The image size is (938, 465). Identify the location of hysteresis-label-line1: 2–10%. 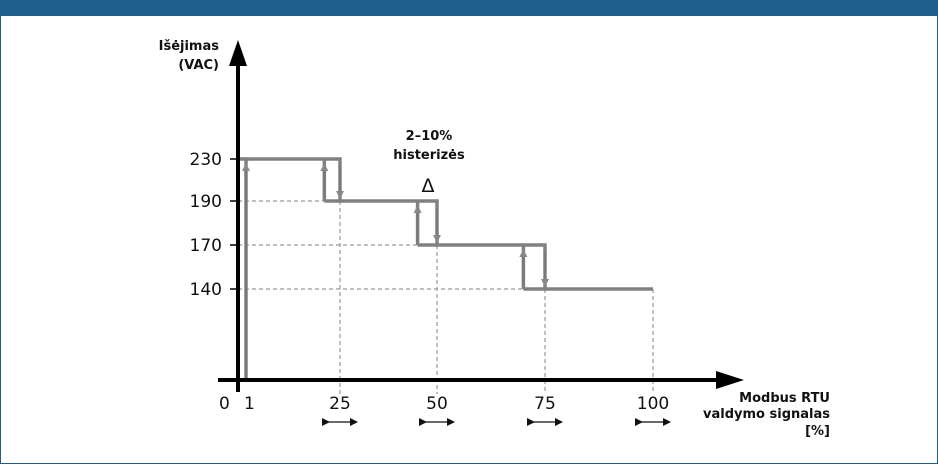
(429, 136).